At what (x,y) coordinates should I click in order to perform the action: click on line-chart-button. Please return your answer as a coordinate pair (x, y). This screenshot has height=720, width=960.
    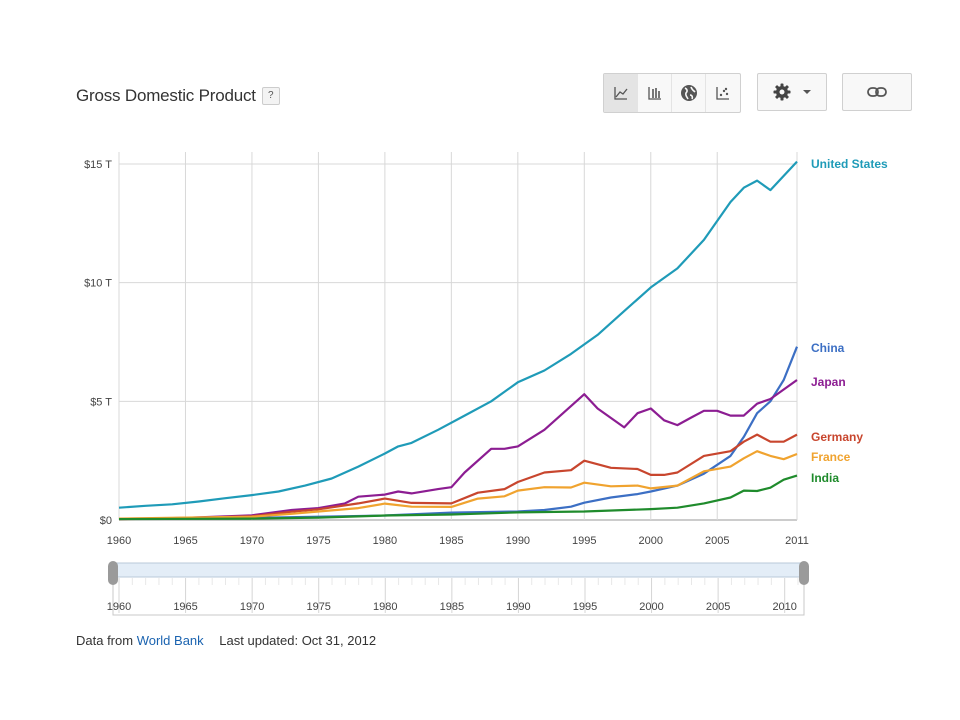
    Looking at the image, I should click on (621, 93).